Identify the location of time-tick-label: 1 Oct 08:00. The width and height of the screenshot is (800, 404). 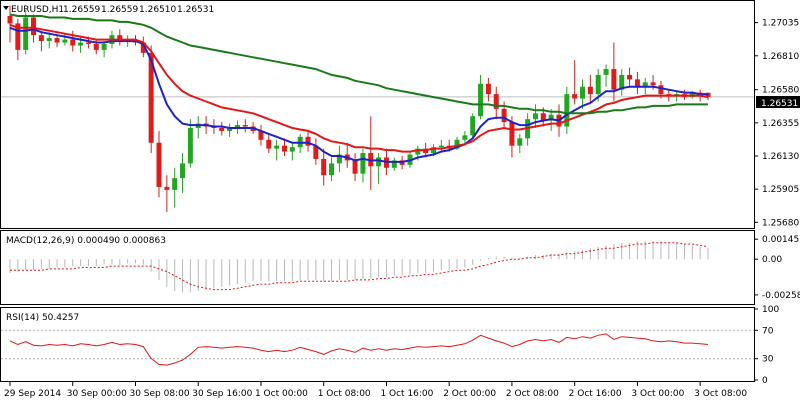
(344, 394).